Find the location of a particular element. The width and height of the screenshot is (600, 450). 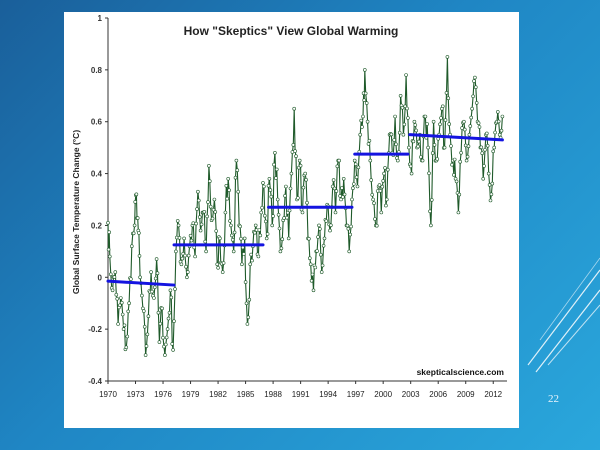

y-tick-label: 1 is located at coordinates (100, 18).